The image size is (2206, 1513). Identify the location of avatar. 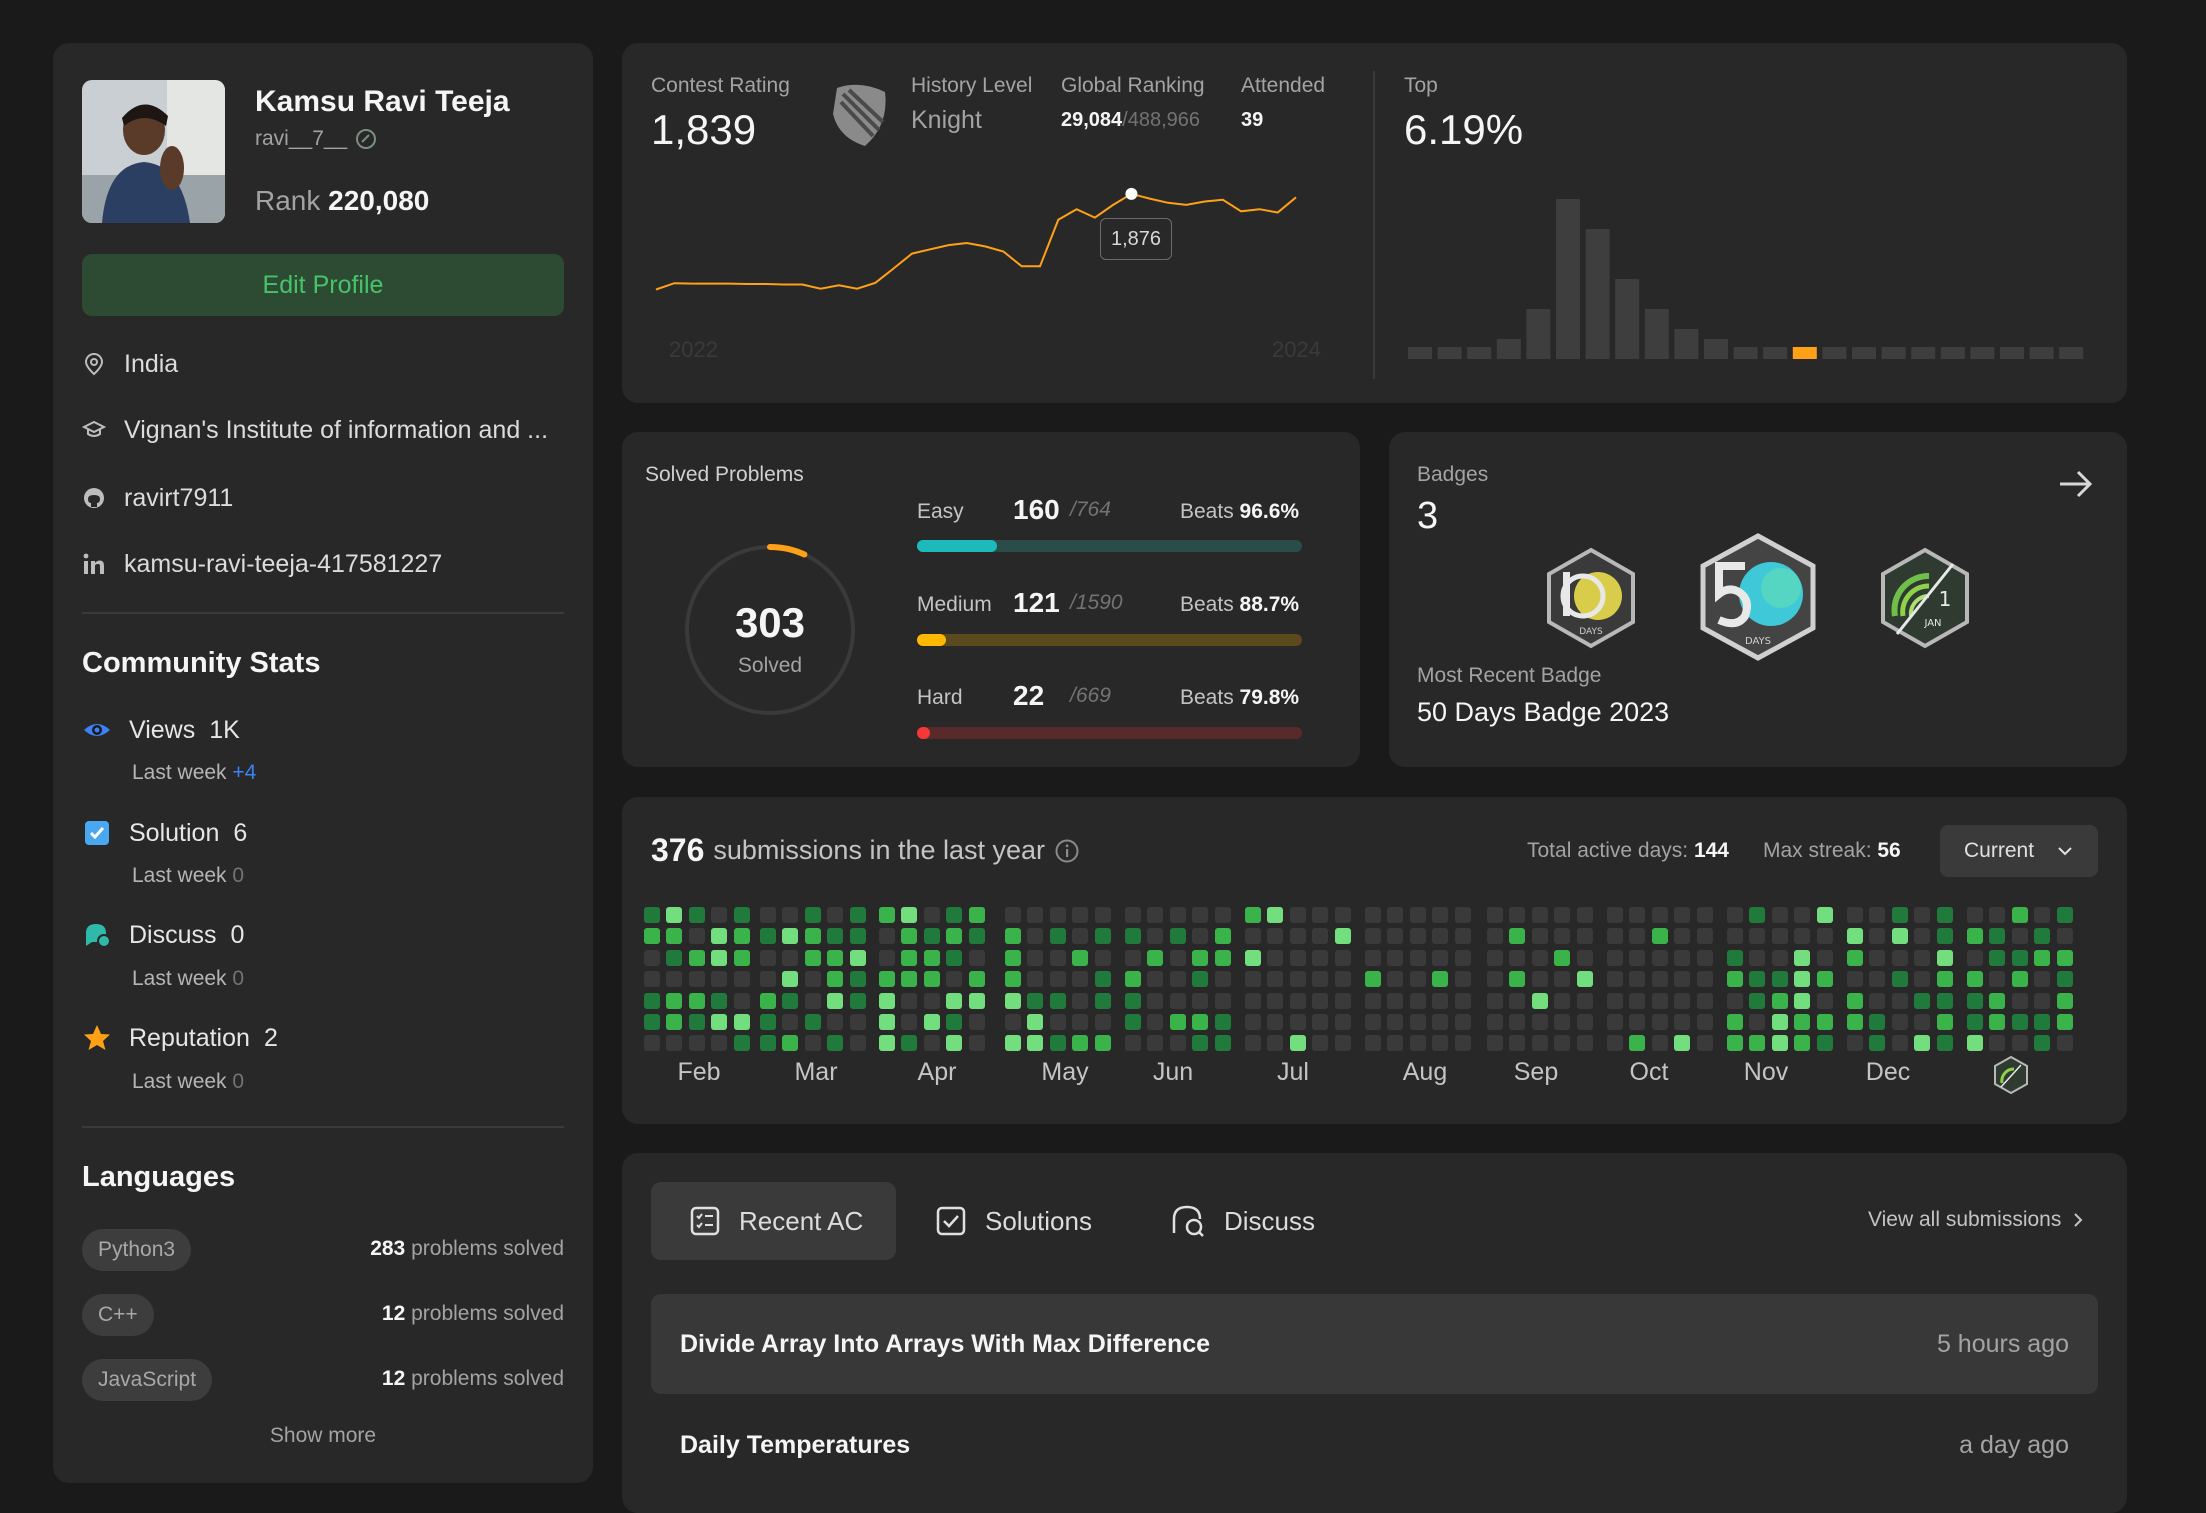
(153, 151).